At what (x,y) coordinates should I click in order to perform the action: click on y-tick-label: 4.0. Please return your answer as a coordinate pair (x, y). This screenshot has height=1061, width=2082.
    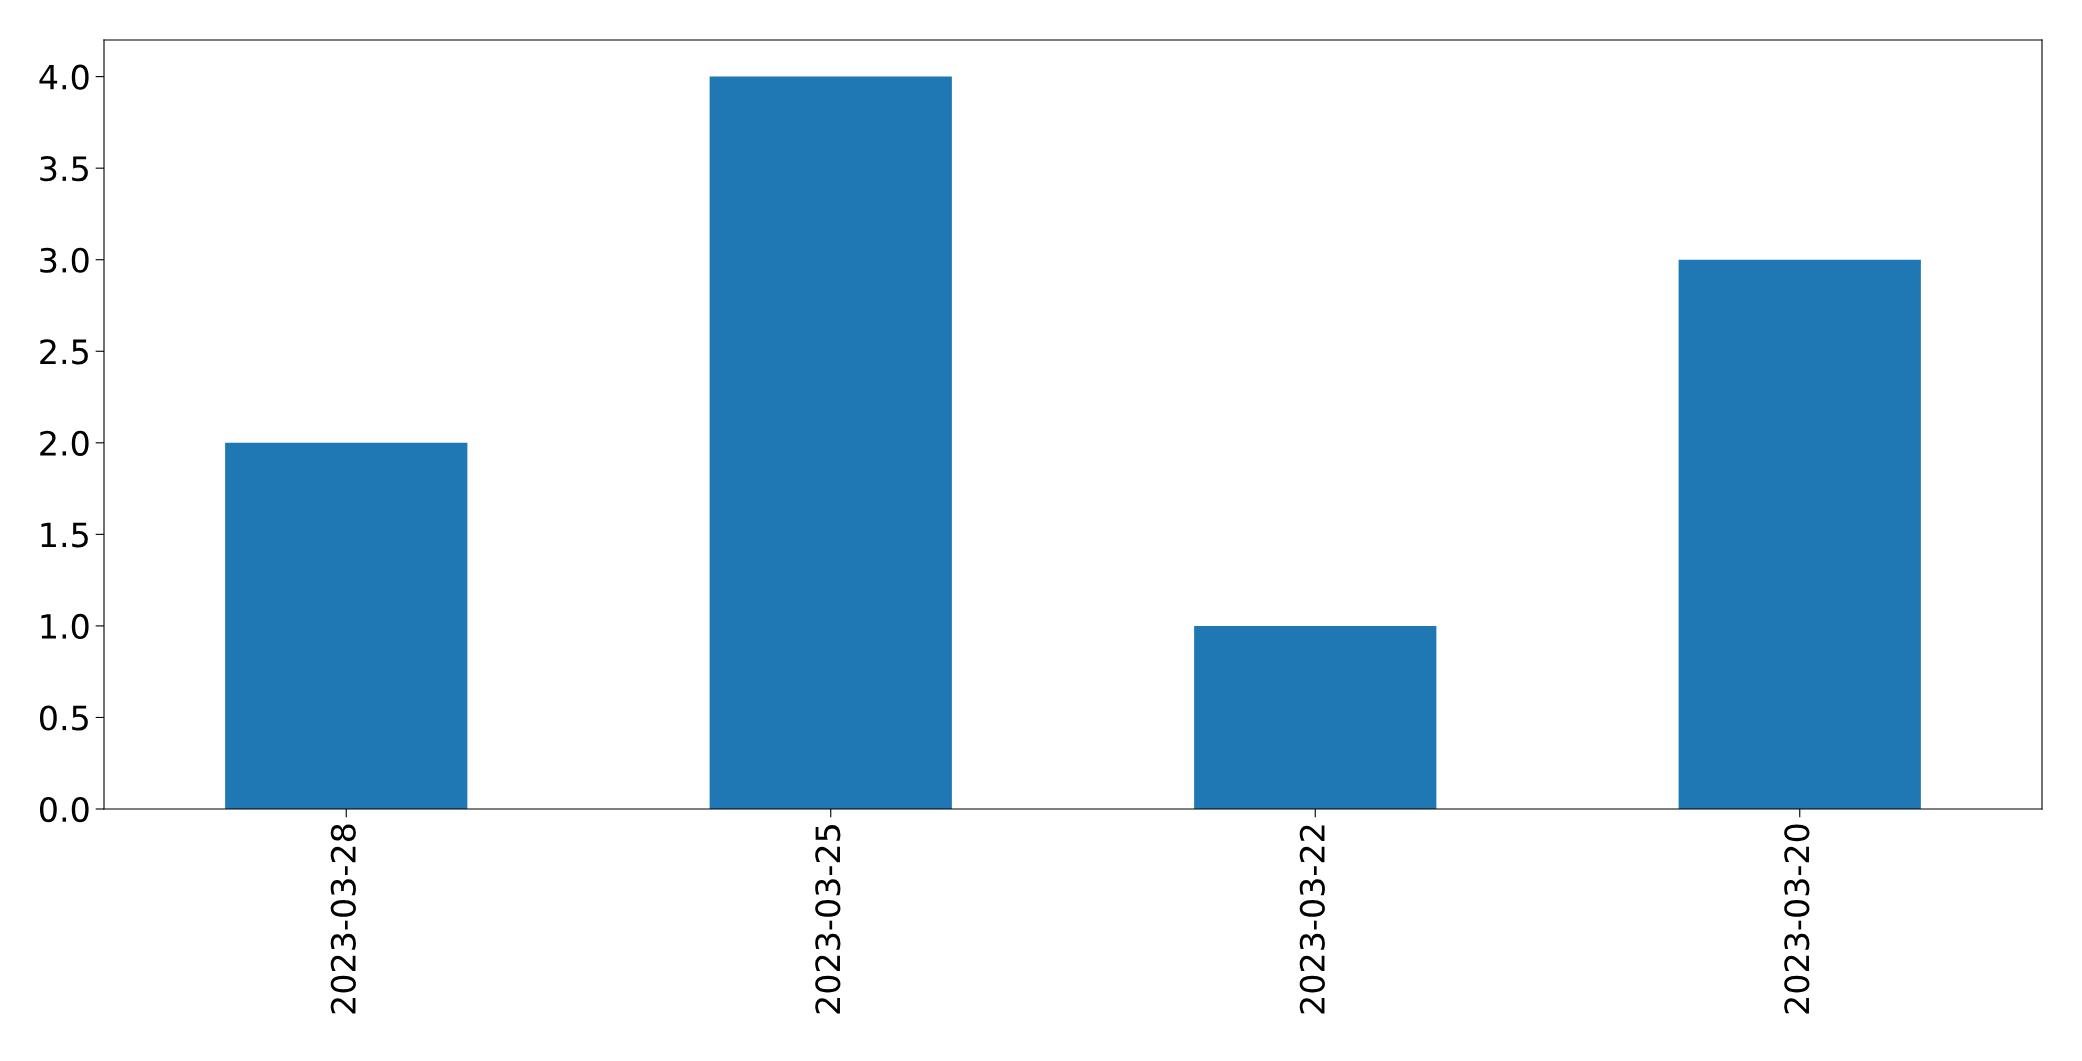
    Looking at the image, I should click on (64, 77).